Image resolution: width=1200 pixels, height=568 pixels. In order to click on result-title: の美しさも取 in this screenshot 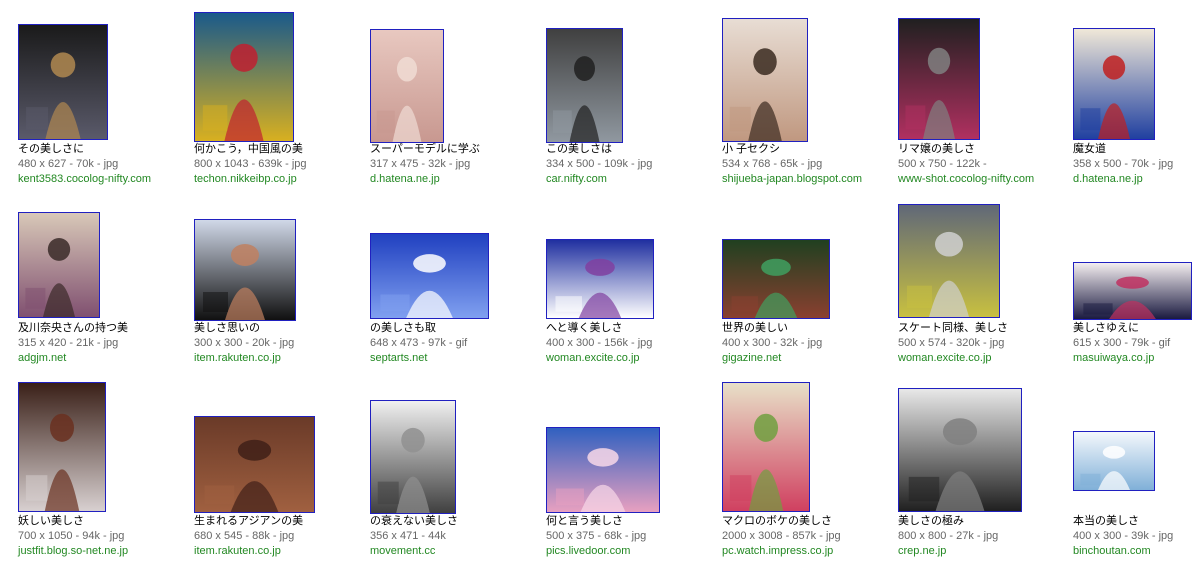, I will do `click(403, 328)`.